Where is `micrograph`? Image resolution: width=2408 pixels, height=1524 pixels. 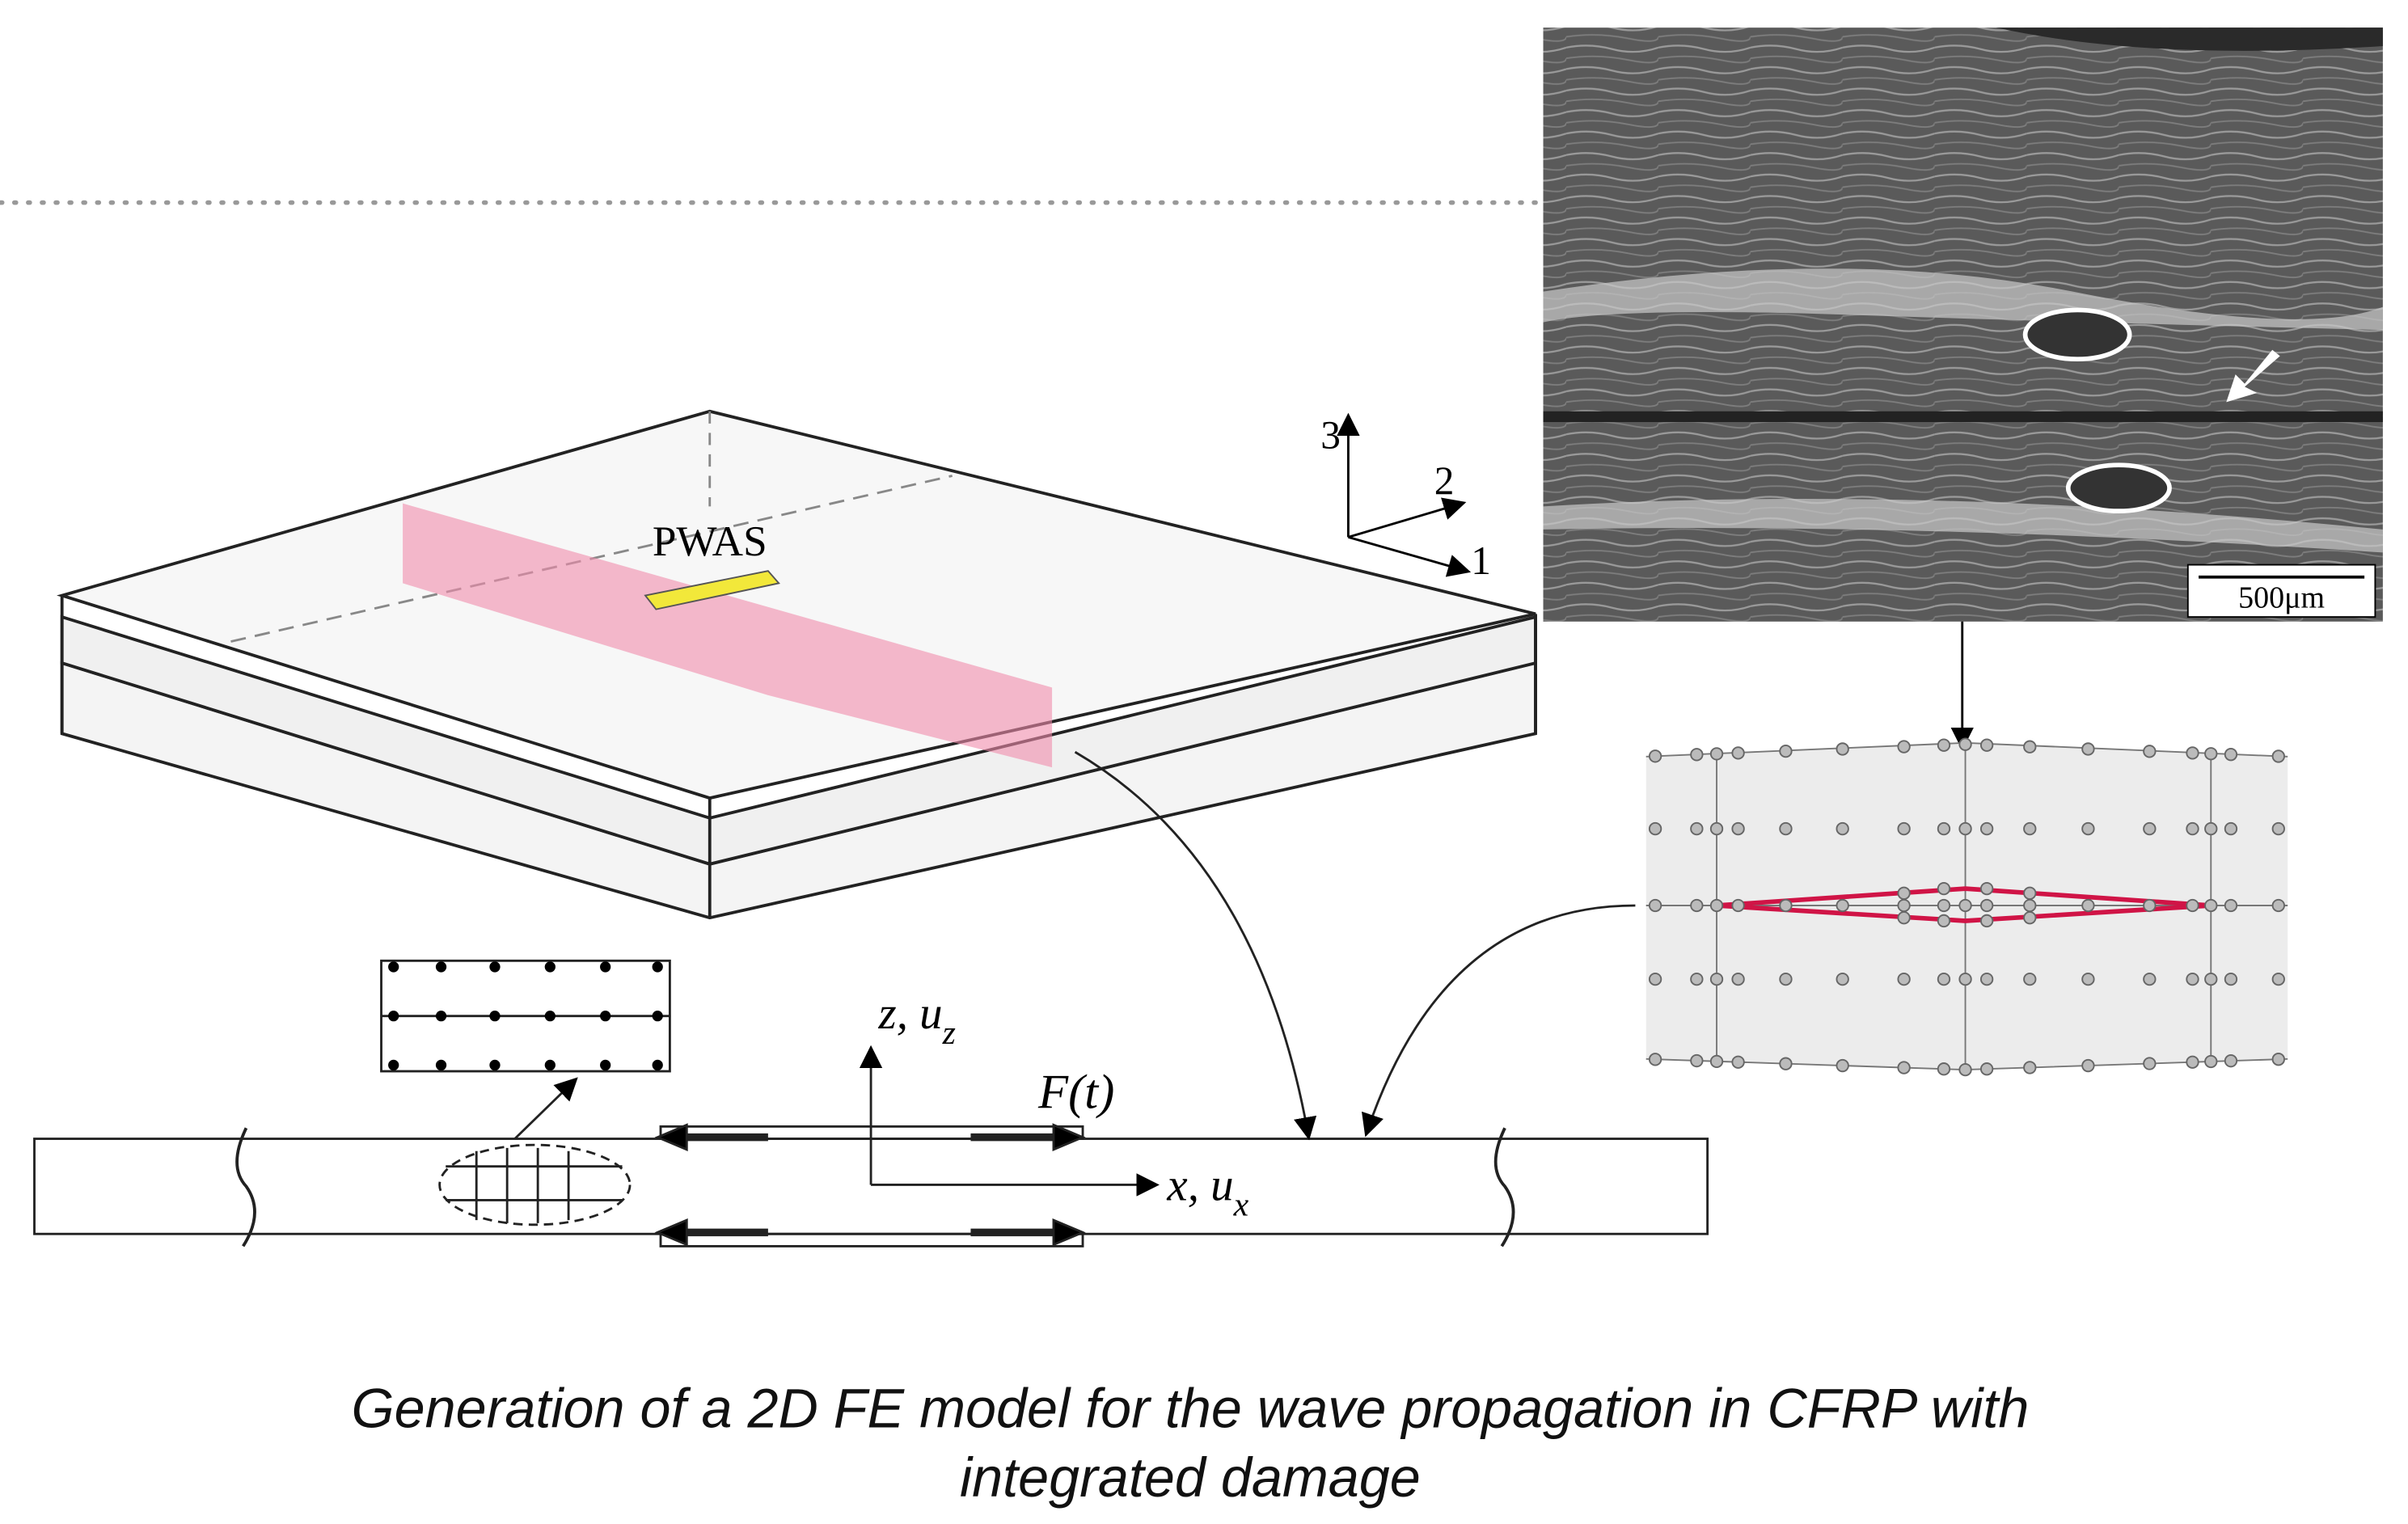 micrograph is located at coordinates (1963, 325).